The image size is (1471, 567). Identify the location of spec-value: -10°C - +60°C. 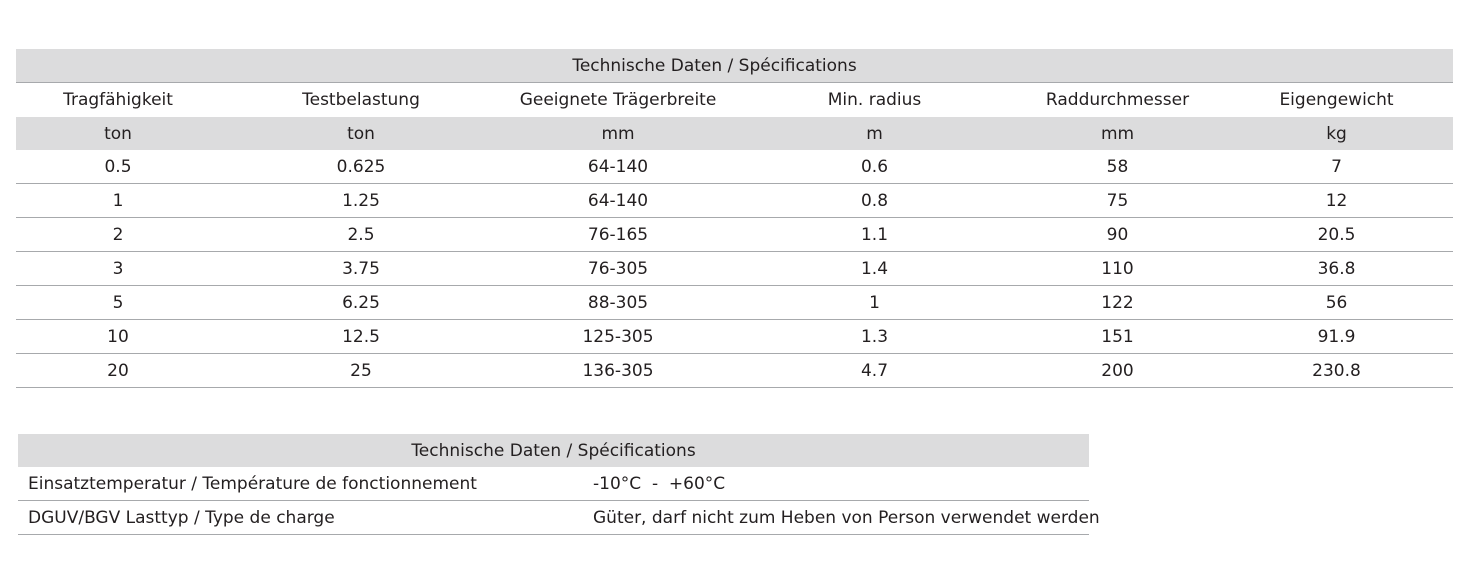
(839, 484).